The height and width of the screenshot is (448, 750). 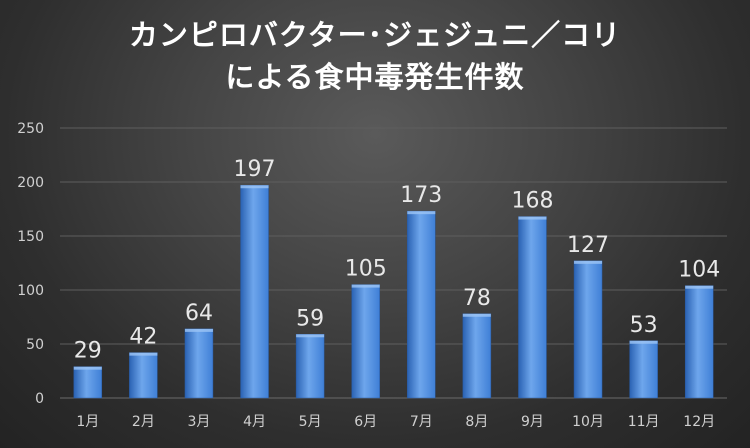 I want to click on data-label: 53, so click(x=644, y=325).